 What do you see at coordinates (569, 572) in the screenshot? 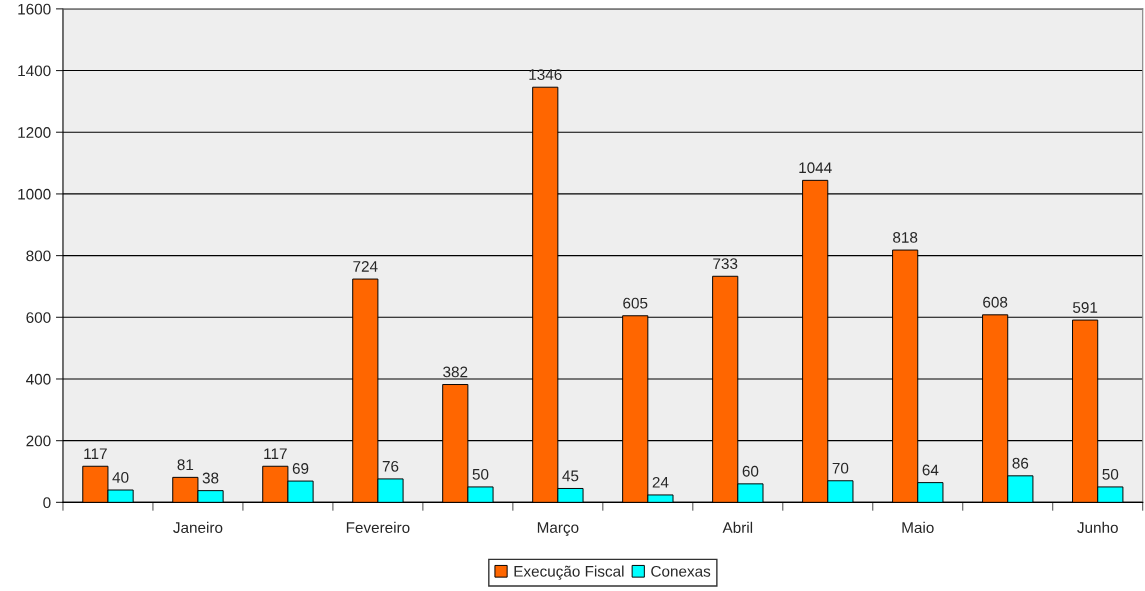
I see `legend-label: Execução Fiscal` at bounding box center [569, 572].